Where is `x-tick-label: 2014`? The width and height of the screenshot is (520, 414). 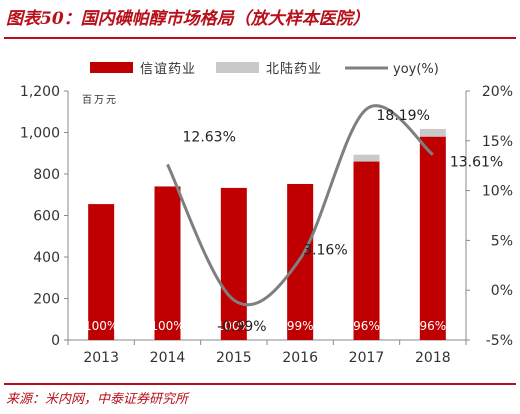 x-tick-label: 2014 is located at coordinates (168, 358).